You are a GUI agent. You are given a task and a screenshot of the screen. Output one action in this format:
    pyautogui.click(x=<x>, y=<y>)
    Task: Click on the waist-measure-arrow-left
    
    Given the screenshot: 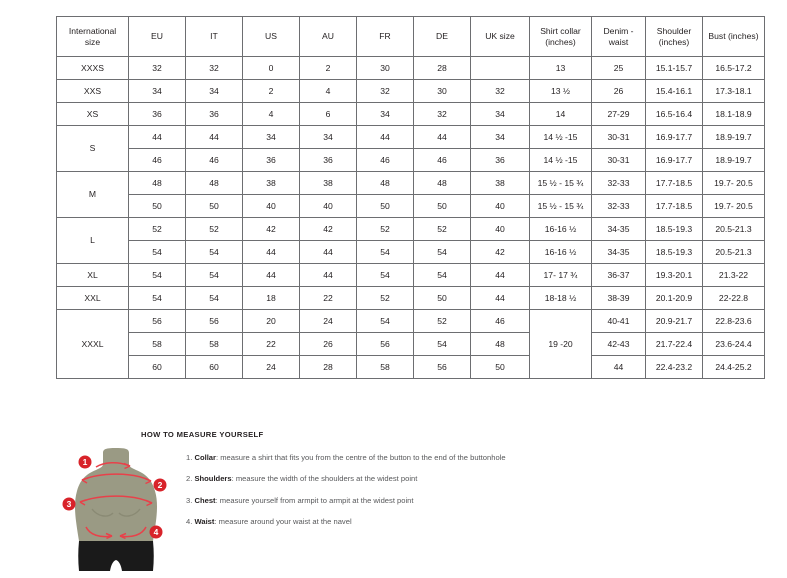 What is the action you would take?
    pyautogui.click(x=99, y=532)
    